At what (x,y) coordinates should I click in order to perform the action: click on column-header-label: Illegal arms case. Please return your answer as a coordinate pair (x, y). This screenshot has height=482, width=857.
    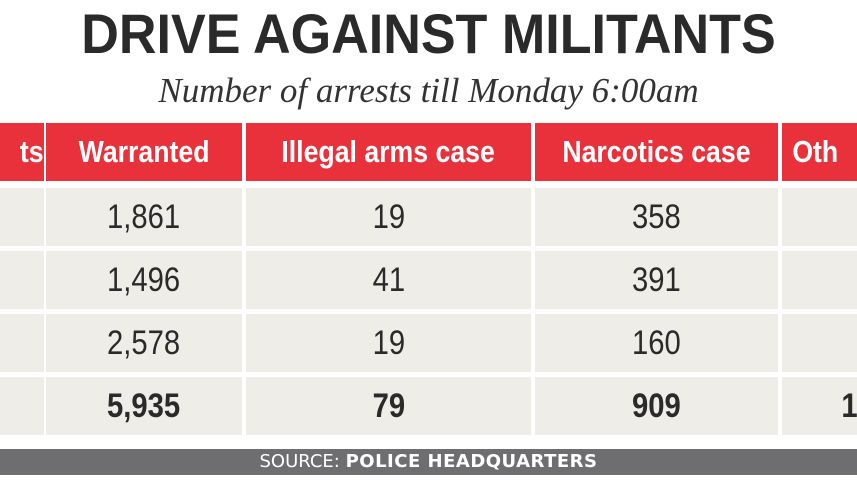
    Looking at the image, I should click on (388, 151).